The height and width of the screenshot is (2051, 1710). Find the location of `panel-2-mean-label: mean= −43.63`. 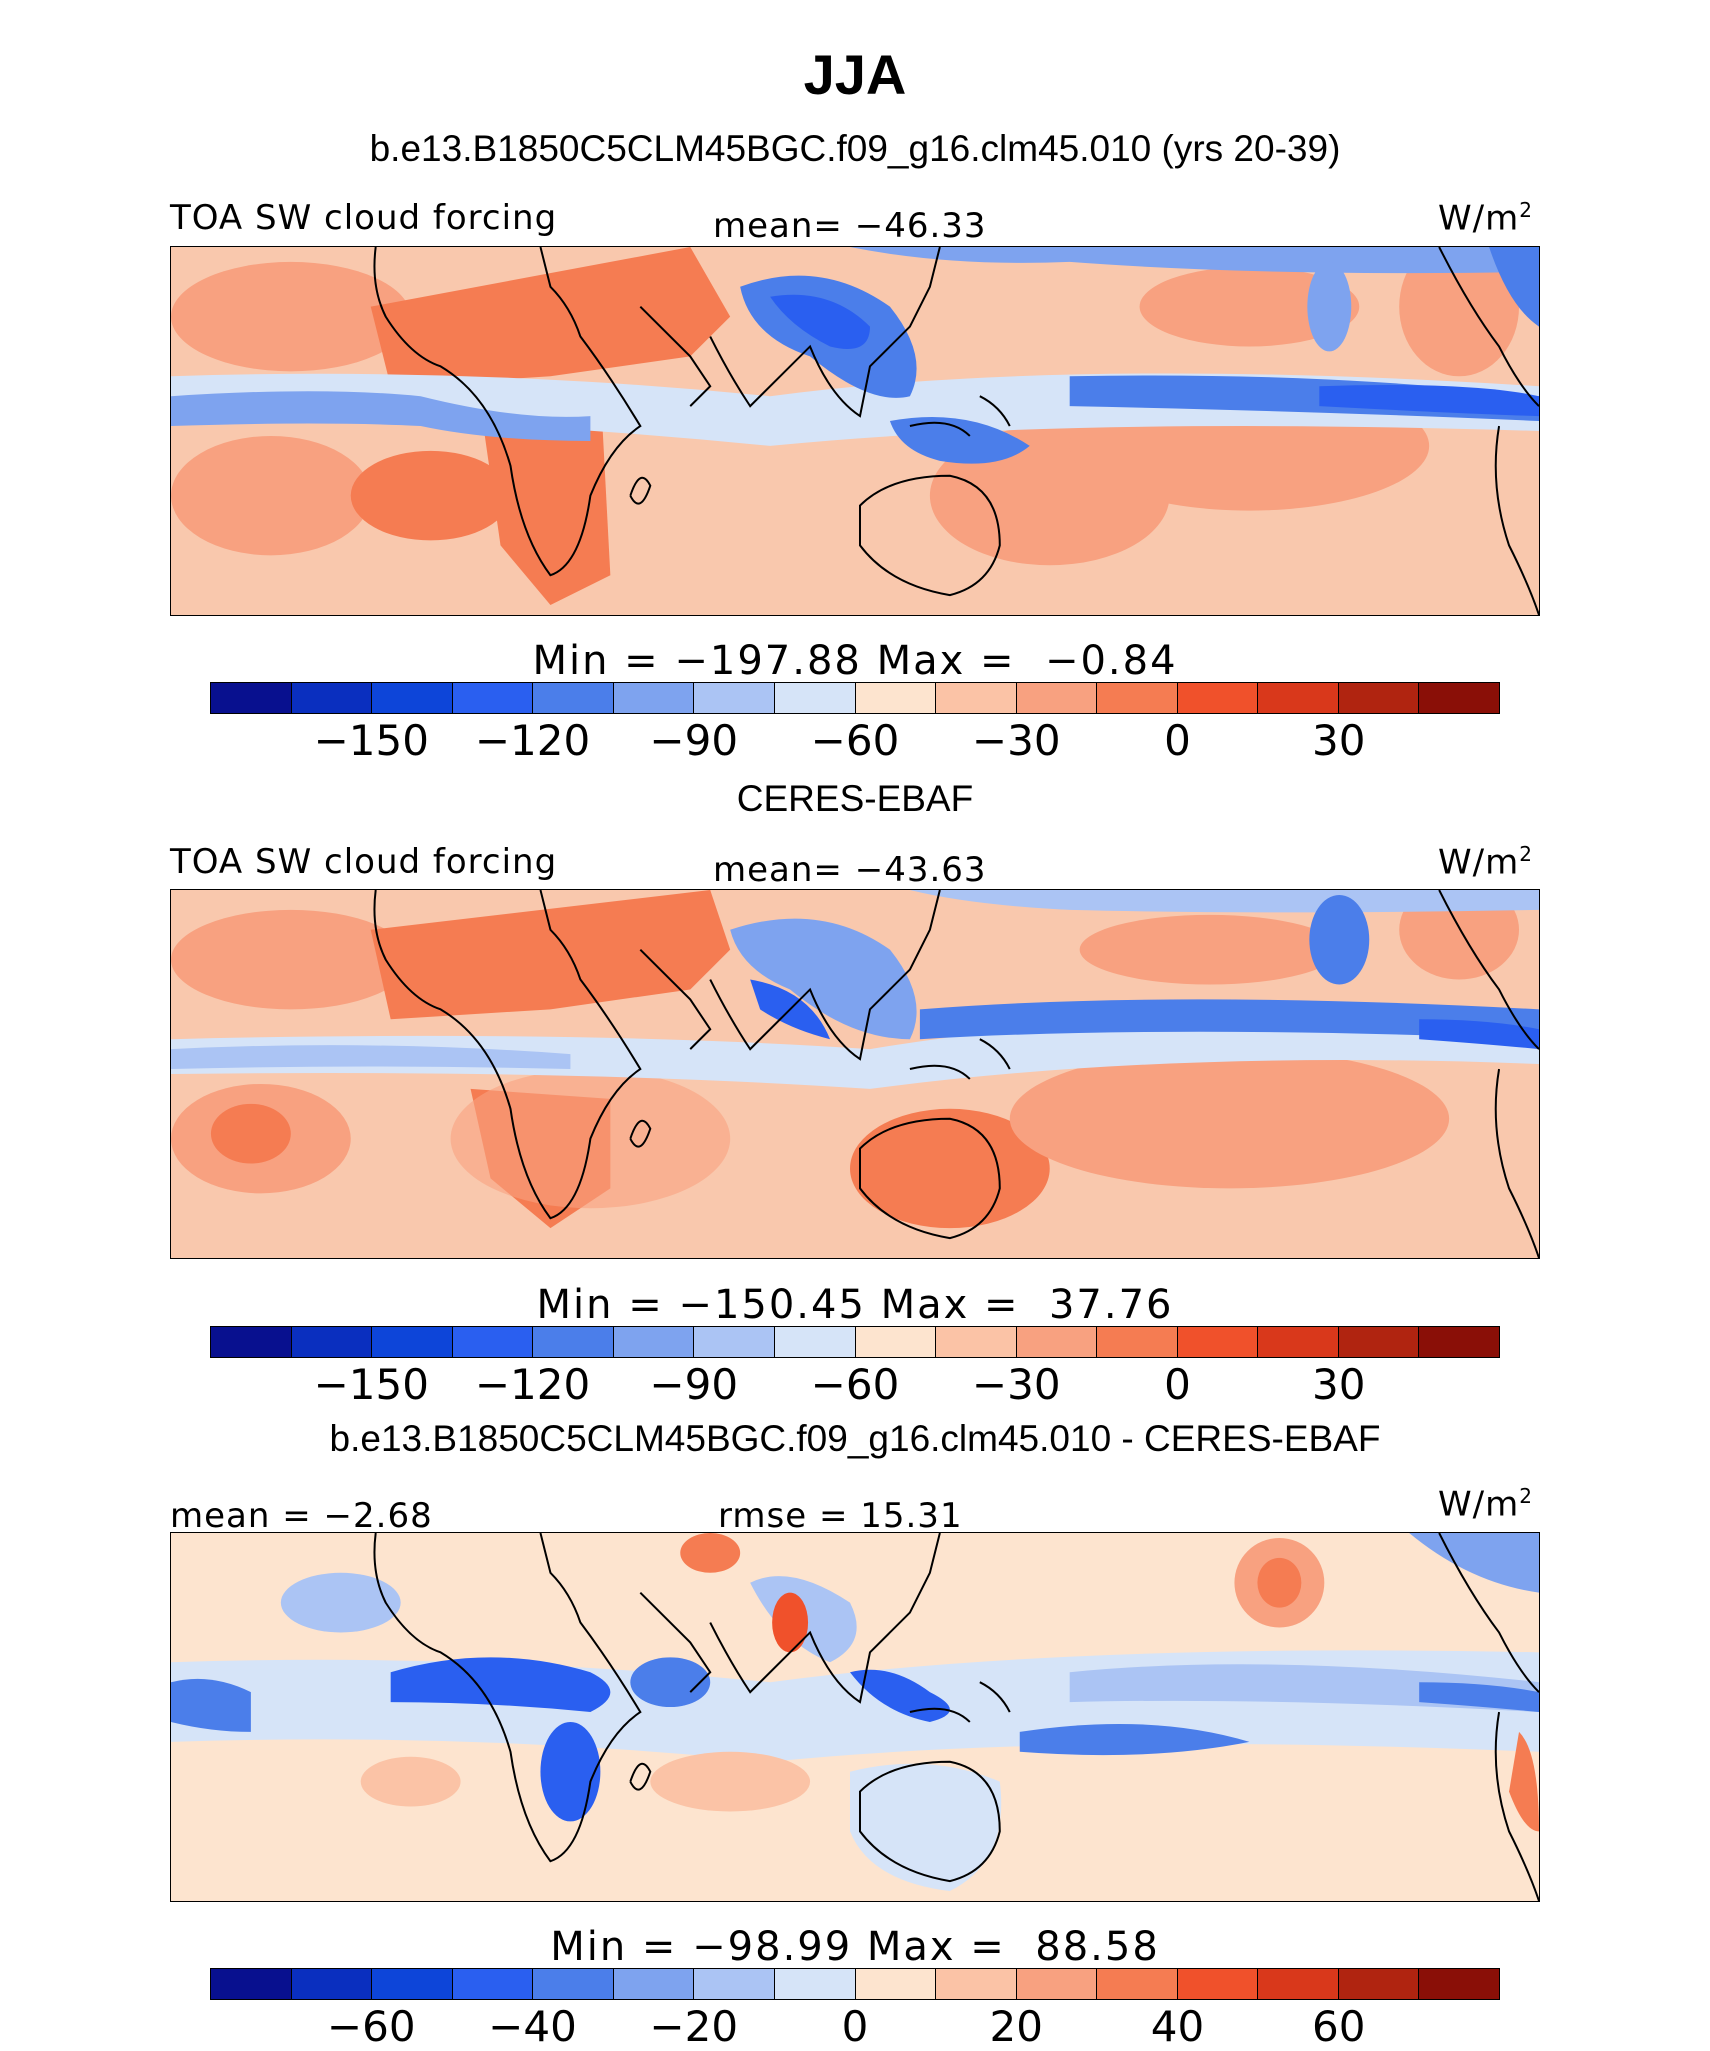

panel-2-mean-label: mean= −43.63 is located at coordinates (850, 870).